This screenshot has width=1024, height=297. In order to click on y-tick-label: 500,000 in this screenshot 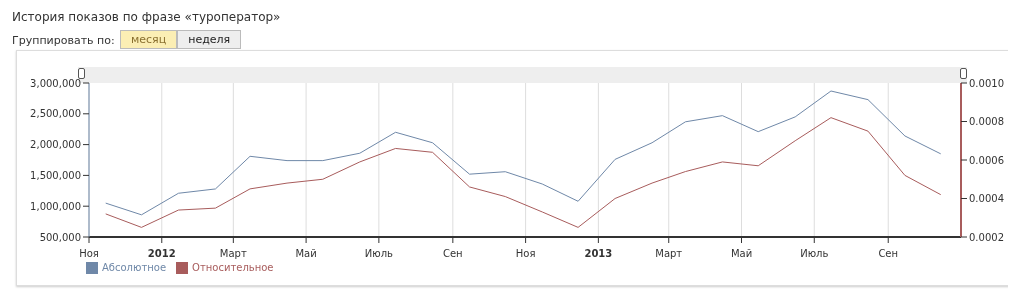, I will do `click(60, 237)`.